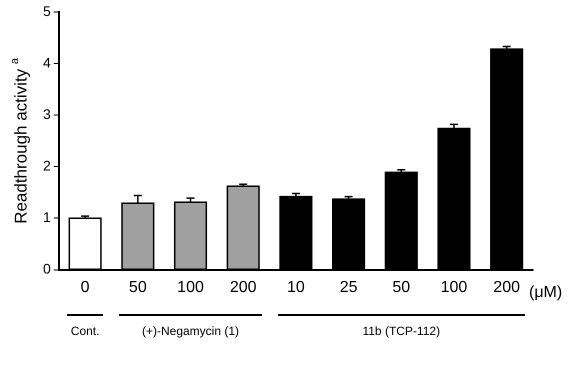 This screenshot has height=367, width=573. What do you see at coordinates (349, 287) in the screenshot?
I see `x-tick-label: 25` at bounding box center [349, 287].